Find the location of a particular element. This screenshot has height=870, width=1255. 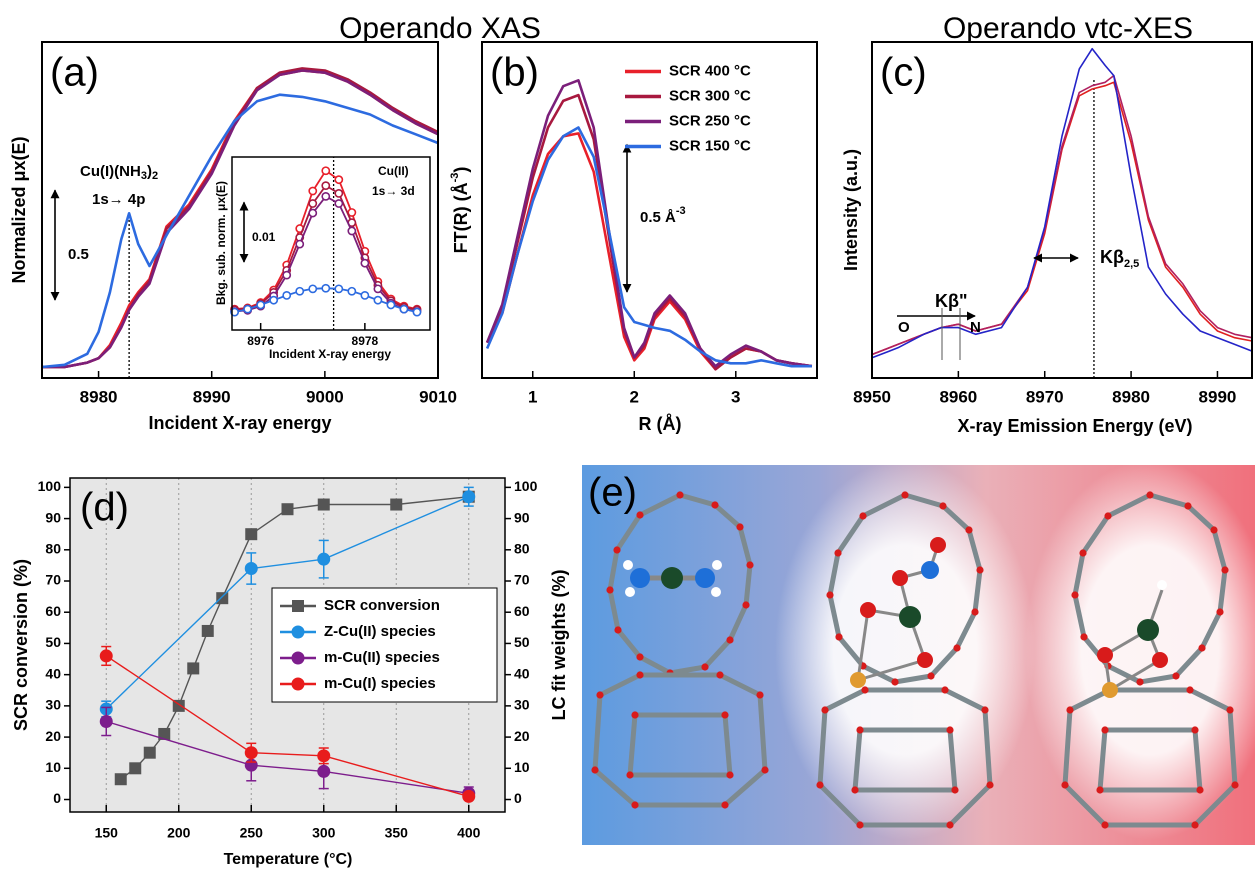

x-tick-label: 8978 is located at coordinates (365, 341).